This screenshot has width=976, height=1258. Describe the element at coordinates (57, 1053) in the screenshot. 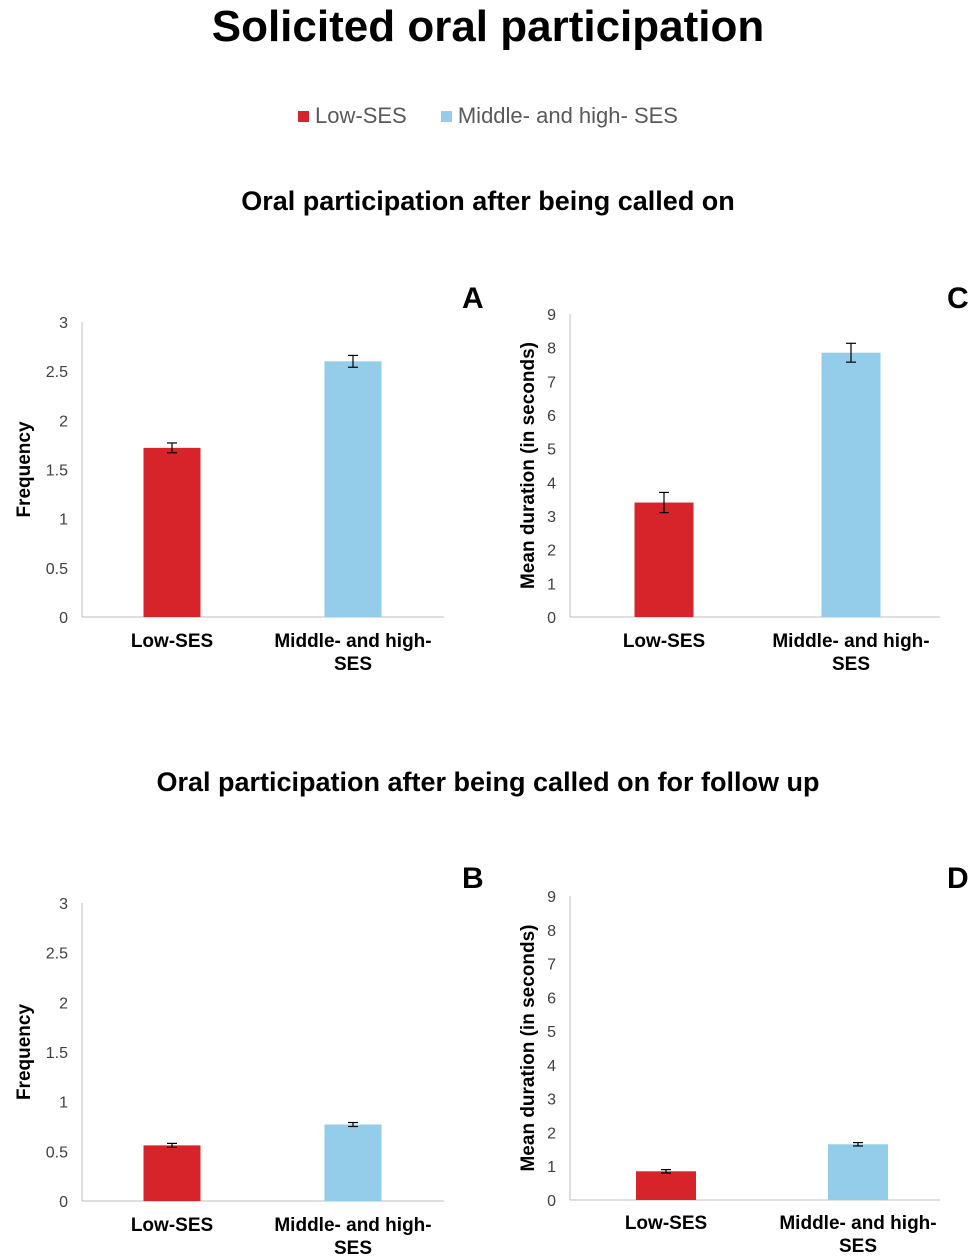

I see `y-tick-label-b-3: 1.5` at that location.